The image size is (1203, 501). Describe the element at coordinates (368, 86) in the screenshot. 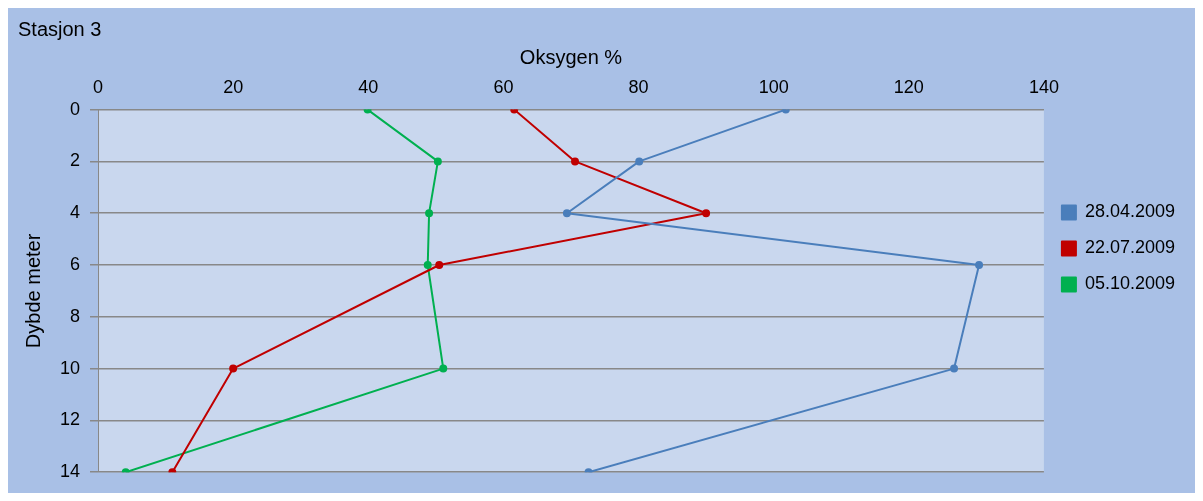

I see `x-tick-label: 40` at that location.